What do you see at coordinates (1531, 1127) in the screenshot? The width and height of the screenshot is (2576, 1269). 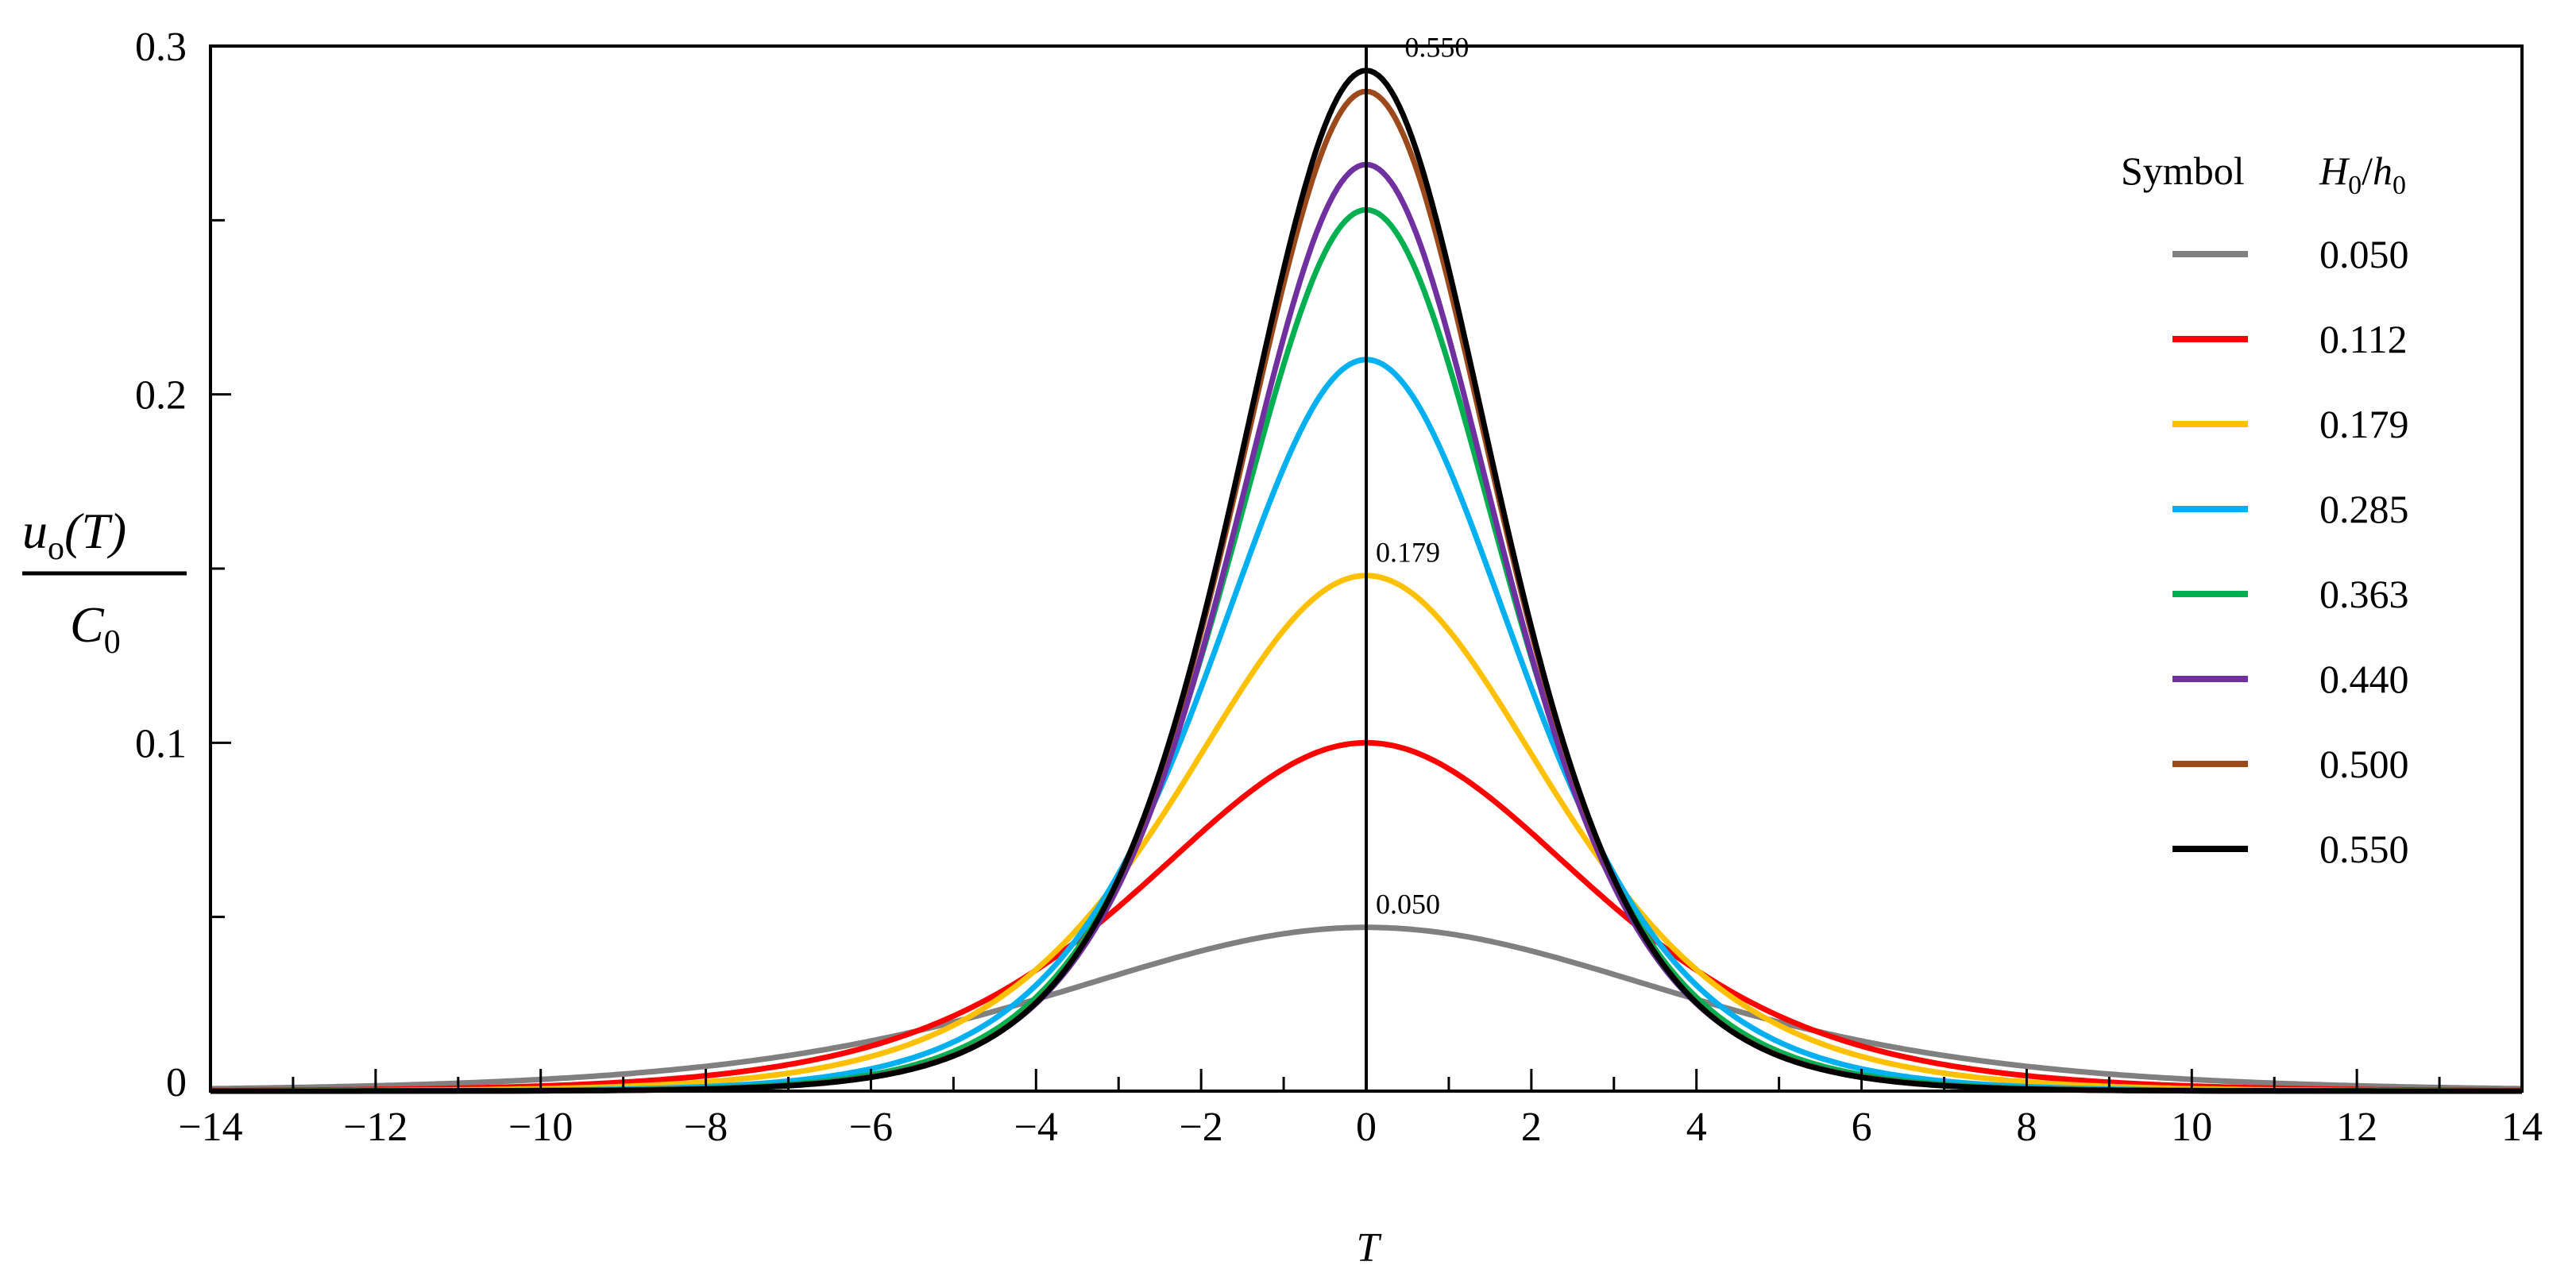 I see `x-tick-label-2: 2` at bounding box center [1531, 1127].